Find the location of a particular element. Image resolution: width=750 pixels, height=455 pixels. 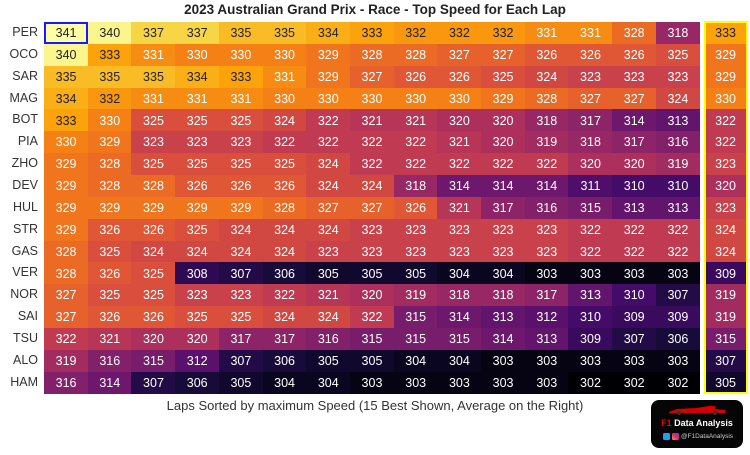

average-cell: 329 is located at coordinates (725, 55).